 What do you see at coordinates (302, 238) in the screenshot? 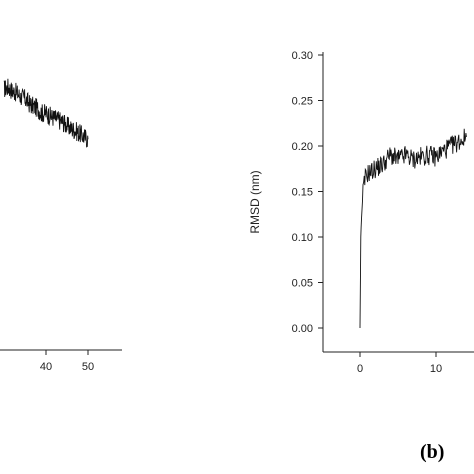
I see `right-y-tick-label: 0.10` at bounding box center [302, 238].